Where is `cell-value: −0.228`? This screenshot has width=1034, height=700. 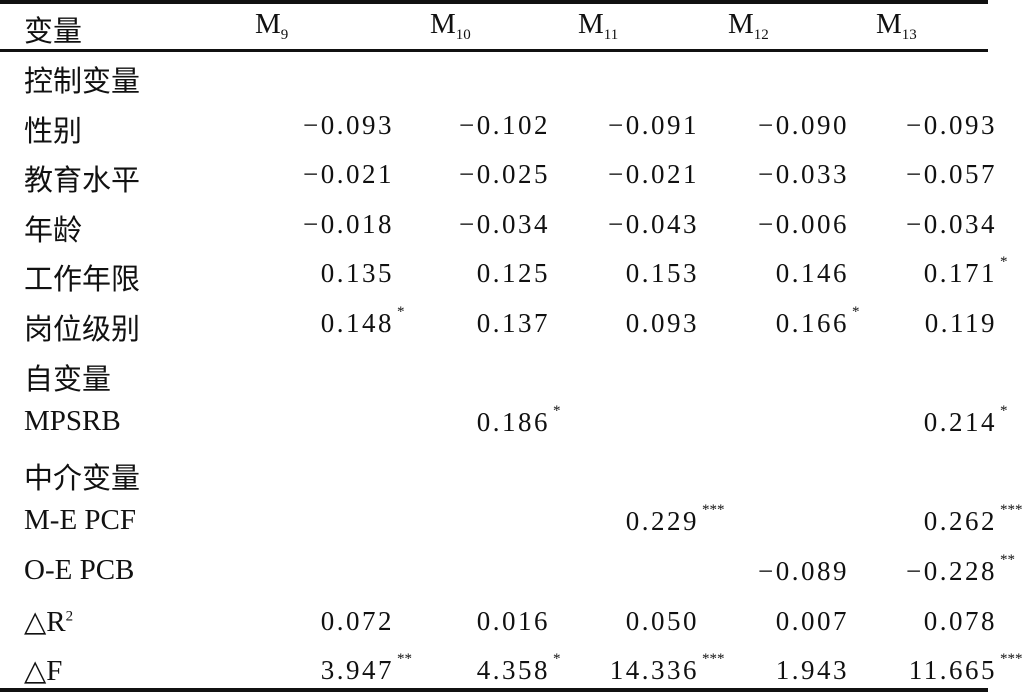
cell-value: −0.228 is located at coordinates (951, 571).